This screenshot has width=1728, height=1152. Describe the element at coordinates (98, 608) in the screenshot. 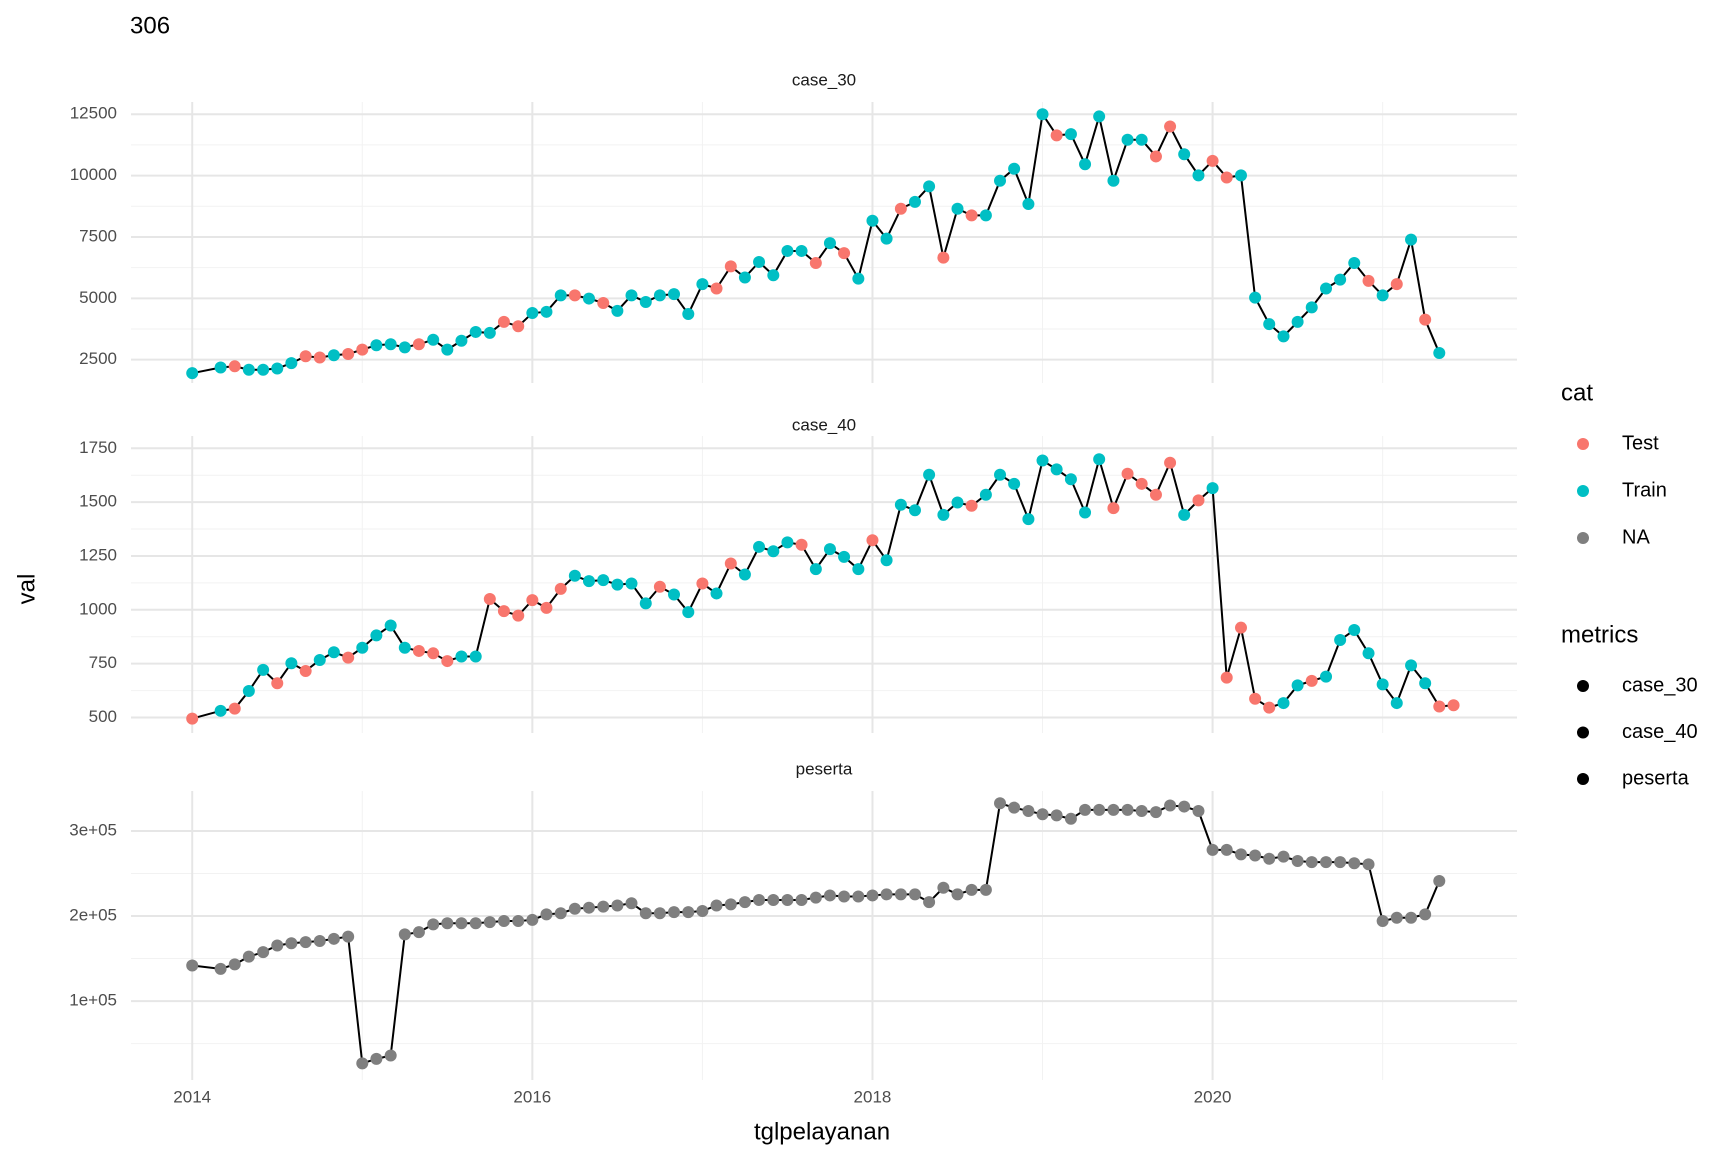

I see `y-tick-label: 1000` at that location.